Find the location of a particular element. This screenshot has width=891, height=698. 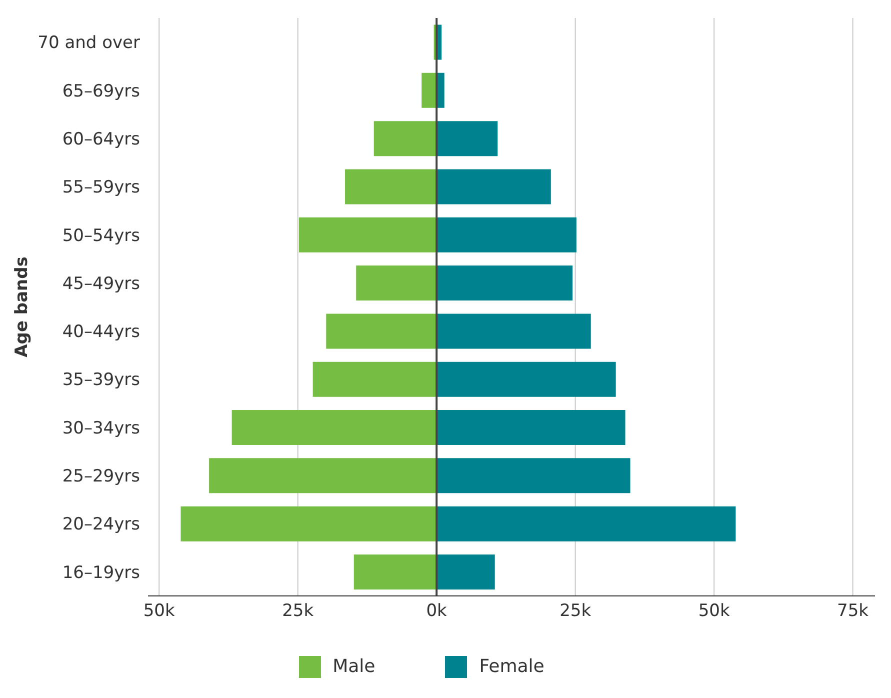

y-tick-label: 45–49yrs is located at coordinates (101, 284).